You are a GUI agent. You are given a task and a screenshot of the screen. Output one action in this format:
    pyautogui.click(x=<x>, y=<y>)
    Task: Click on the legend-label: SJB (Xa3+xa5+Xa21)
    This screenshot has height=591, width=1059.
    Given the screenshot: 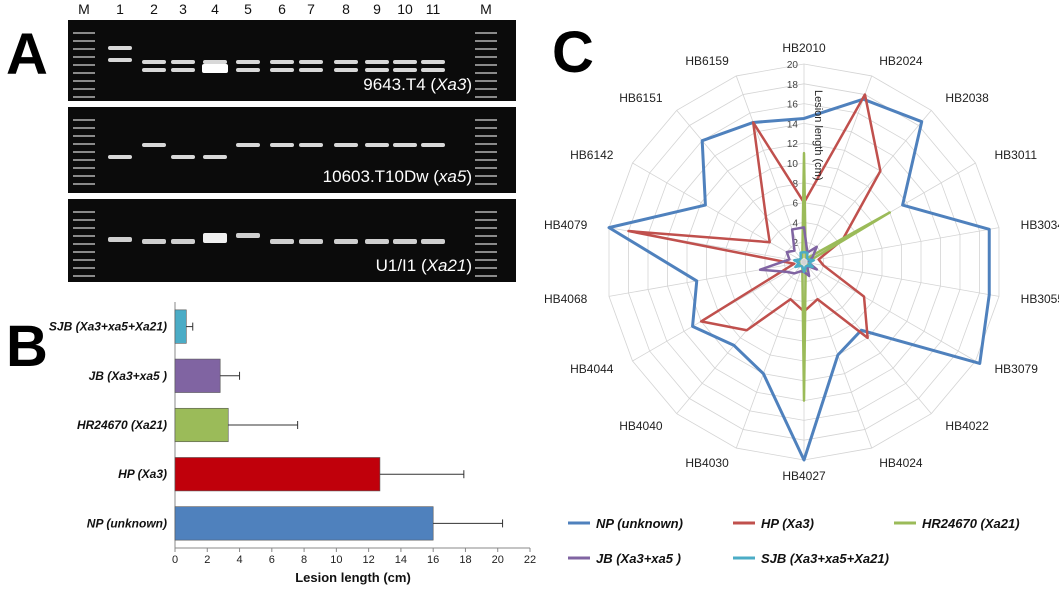 What is the action you would take?
    pyautogui.click(x=825, y=558)
    